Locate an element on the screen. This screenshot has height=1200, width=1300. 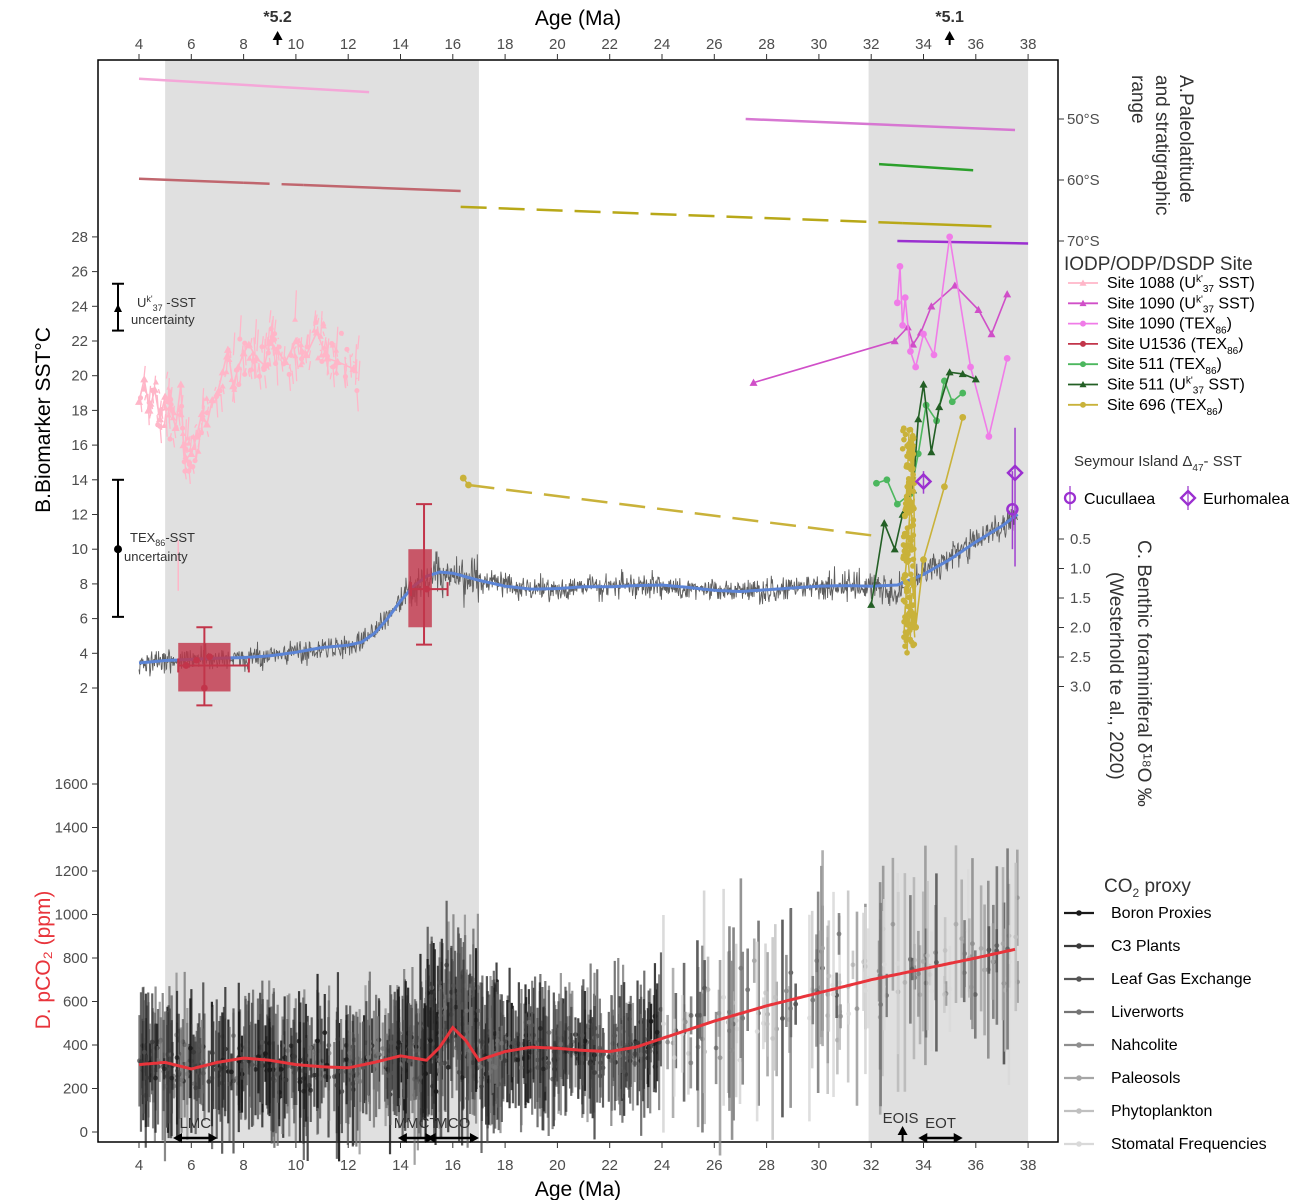
uk37-uncertainty-label: uncertainty is located at coordinates (163, 319).